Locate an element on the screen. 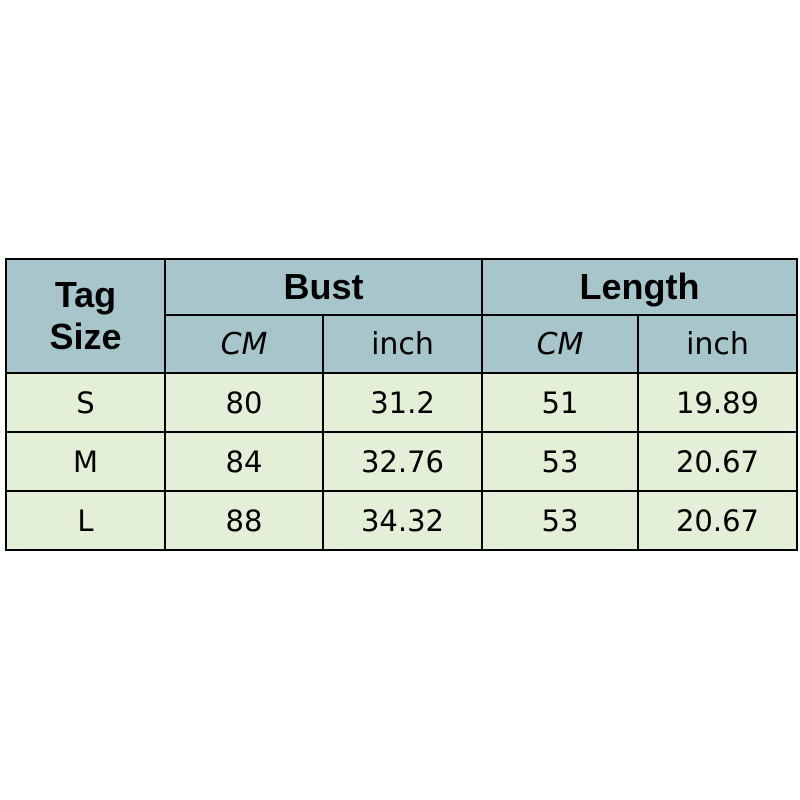  bust-cm-header: CM is located at coordinates (244, 344).